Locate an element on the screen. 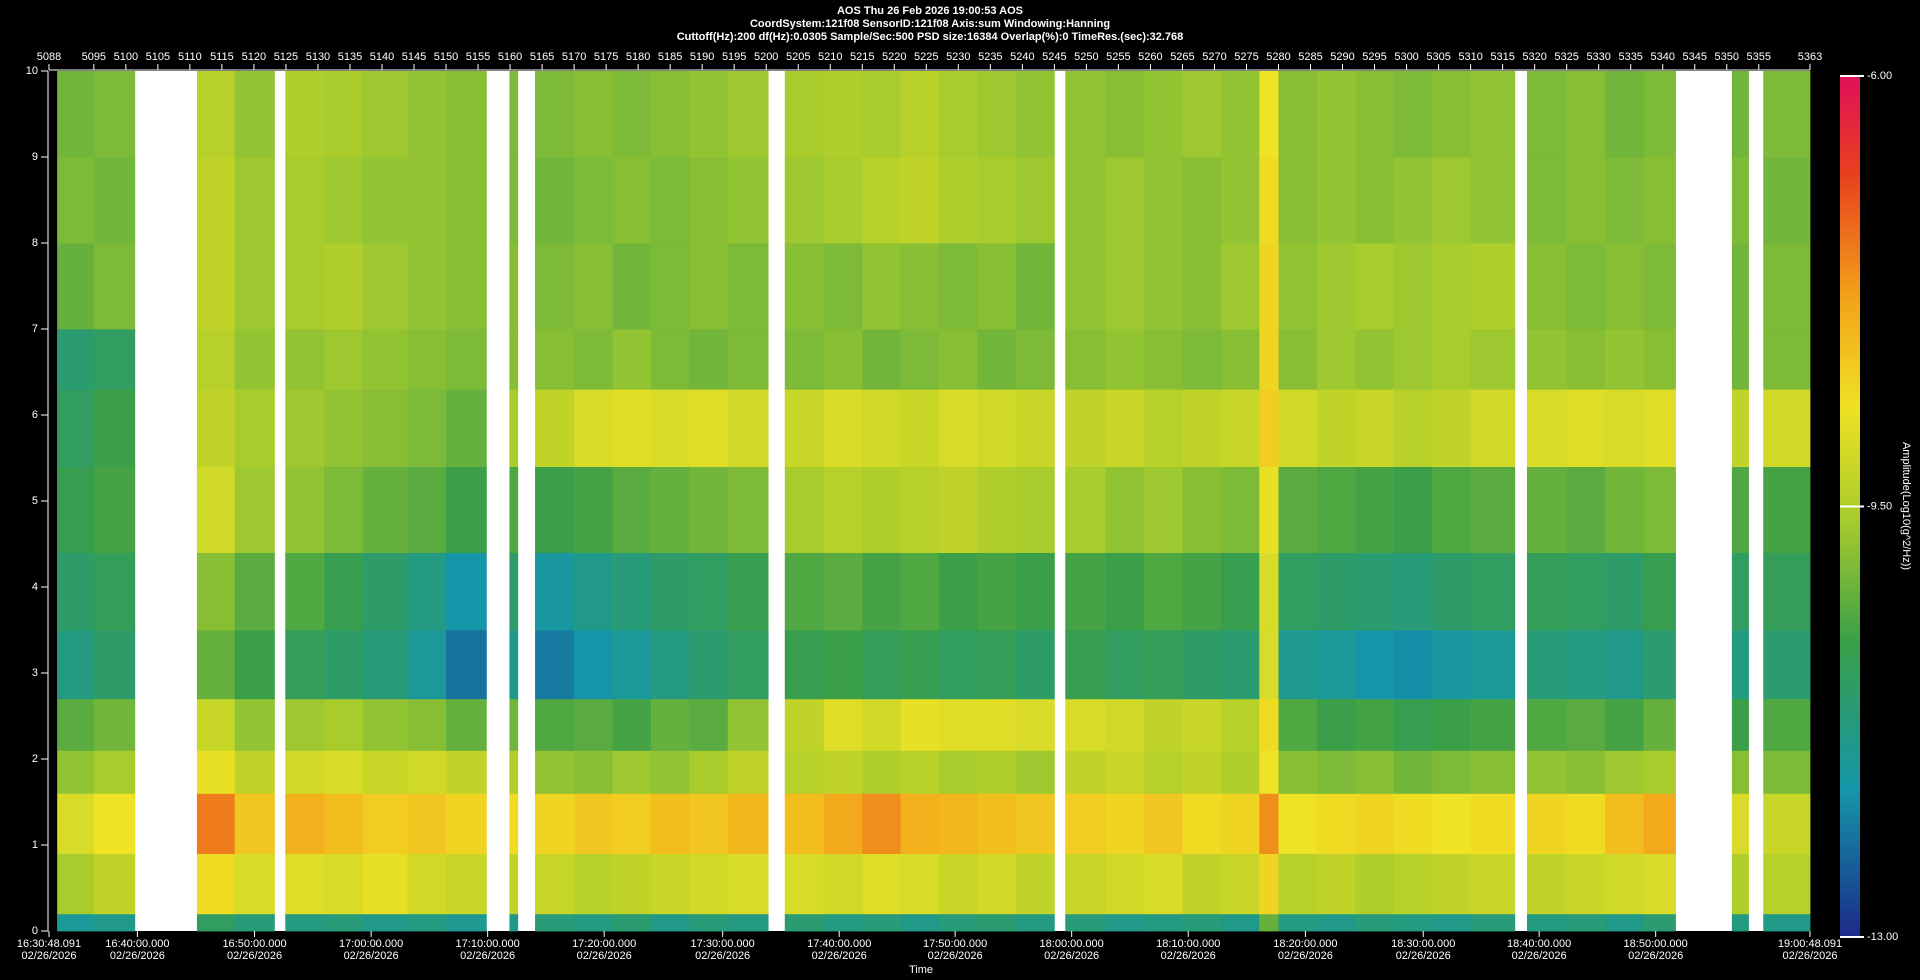  top-tick-label: 5100 is located at coordinates (126, 57).